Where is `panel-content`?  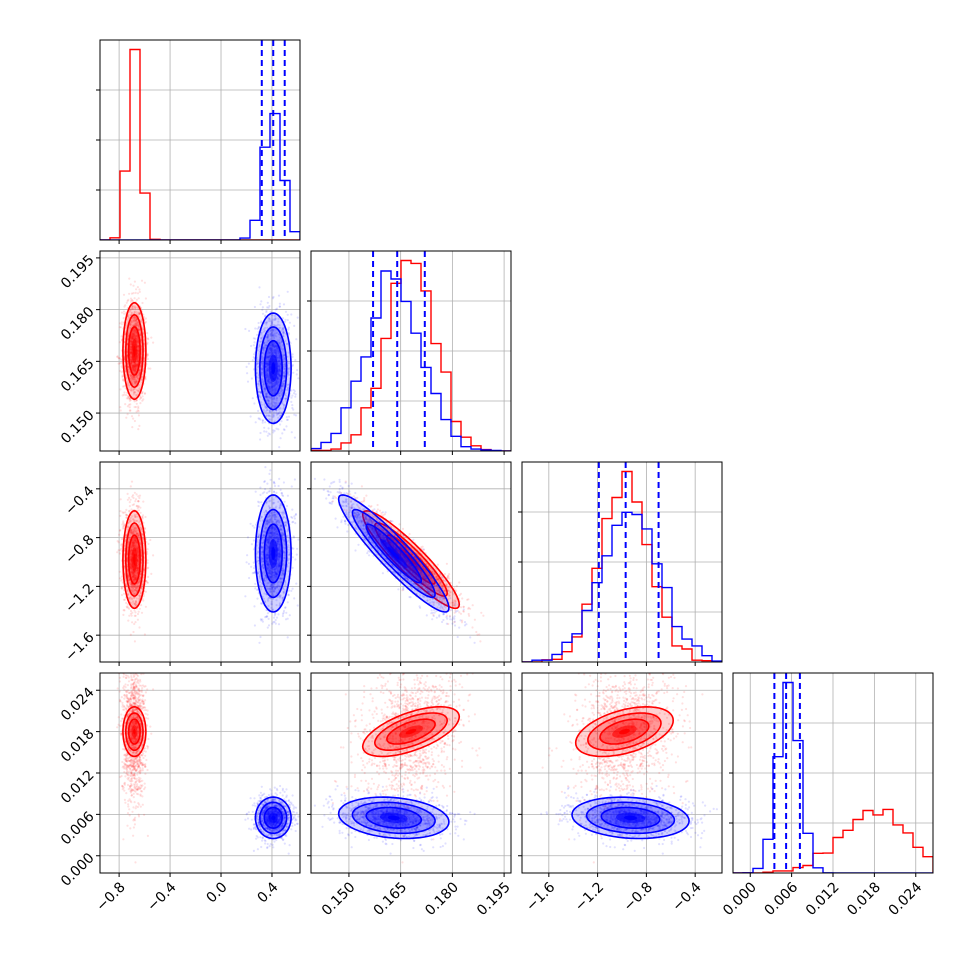 panel-content is located at coordinates (411, 351).